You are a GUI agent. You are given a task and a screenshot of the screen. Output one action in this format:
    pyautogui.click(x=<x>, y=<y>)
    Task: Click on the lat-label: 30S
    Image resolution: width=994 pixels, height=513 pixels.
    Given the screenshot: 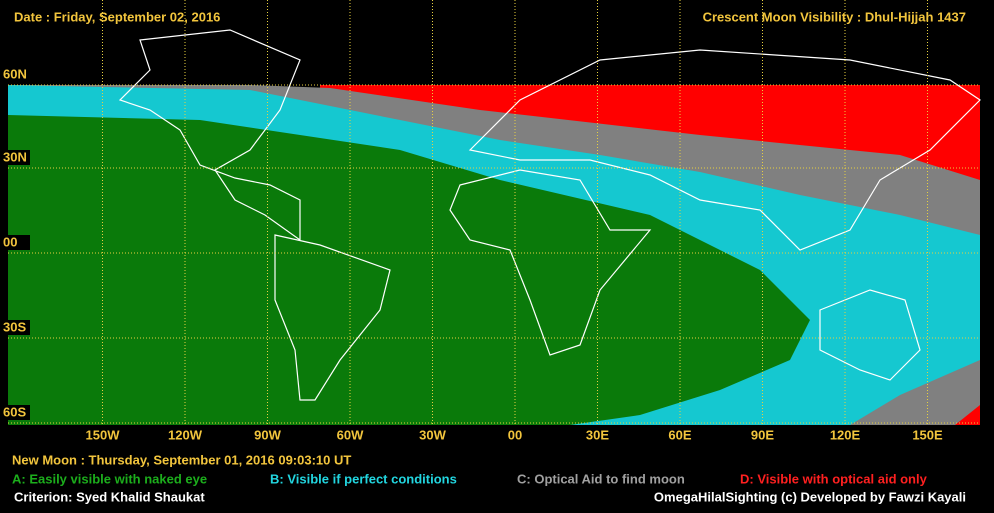 What is the action you would take?
    pyautogui.click(x=14, y=326)
    